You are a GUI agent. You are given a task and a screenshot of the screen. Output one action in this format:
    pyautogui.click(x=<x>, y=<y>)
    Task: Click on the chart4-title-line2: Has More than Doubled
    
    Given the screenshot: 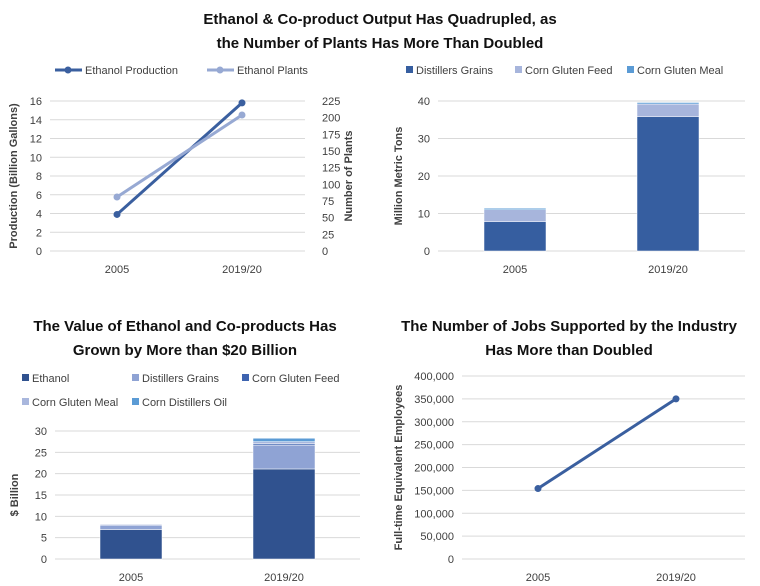 What is the action you would take?
    pyautogui.click(x=569, y=350)
    